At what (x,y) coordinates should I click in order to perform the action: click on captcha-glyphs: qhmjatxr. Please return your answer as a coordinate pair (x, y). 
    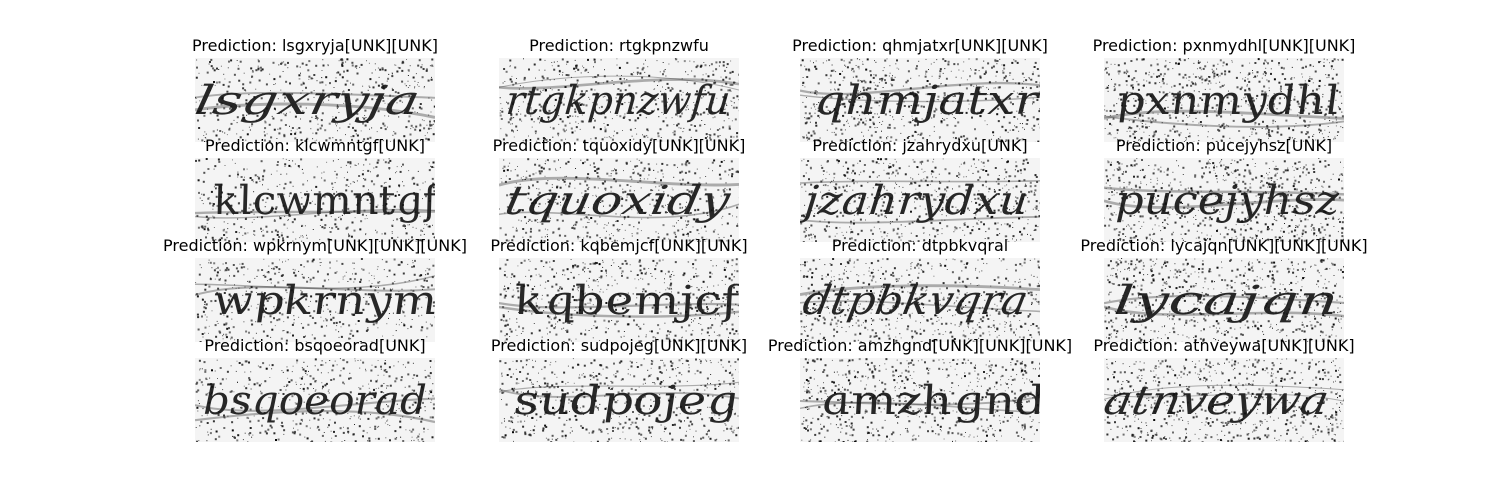
    Looking at the image, I should click on (927, 101).